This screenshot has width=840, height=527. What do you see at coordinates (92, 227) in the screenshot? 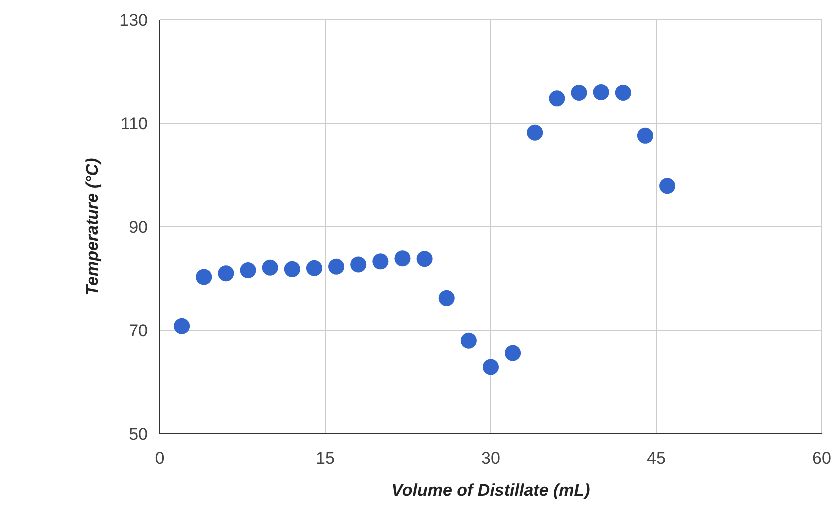
I see `y-axis-title: Temperature (°C)` at bounding box center [92, 227].